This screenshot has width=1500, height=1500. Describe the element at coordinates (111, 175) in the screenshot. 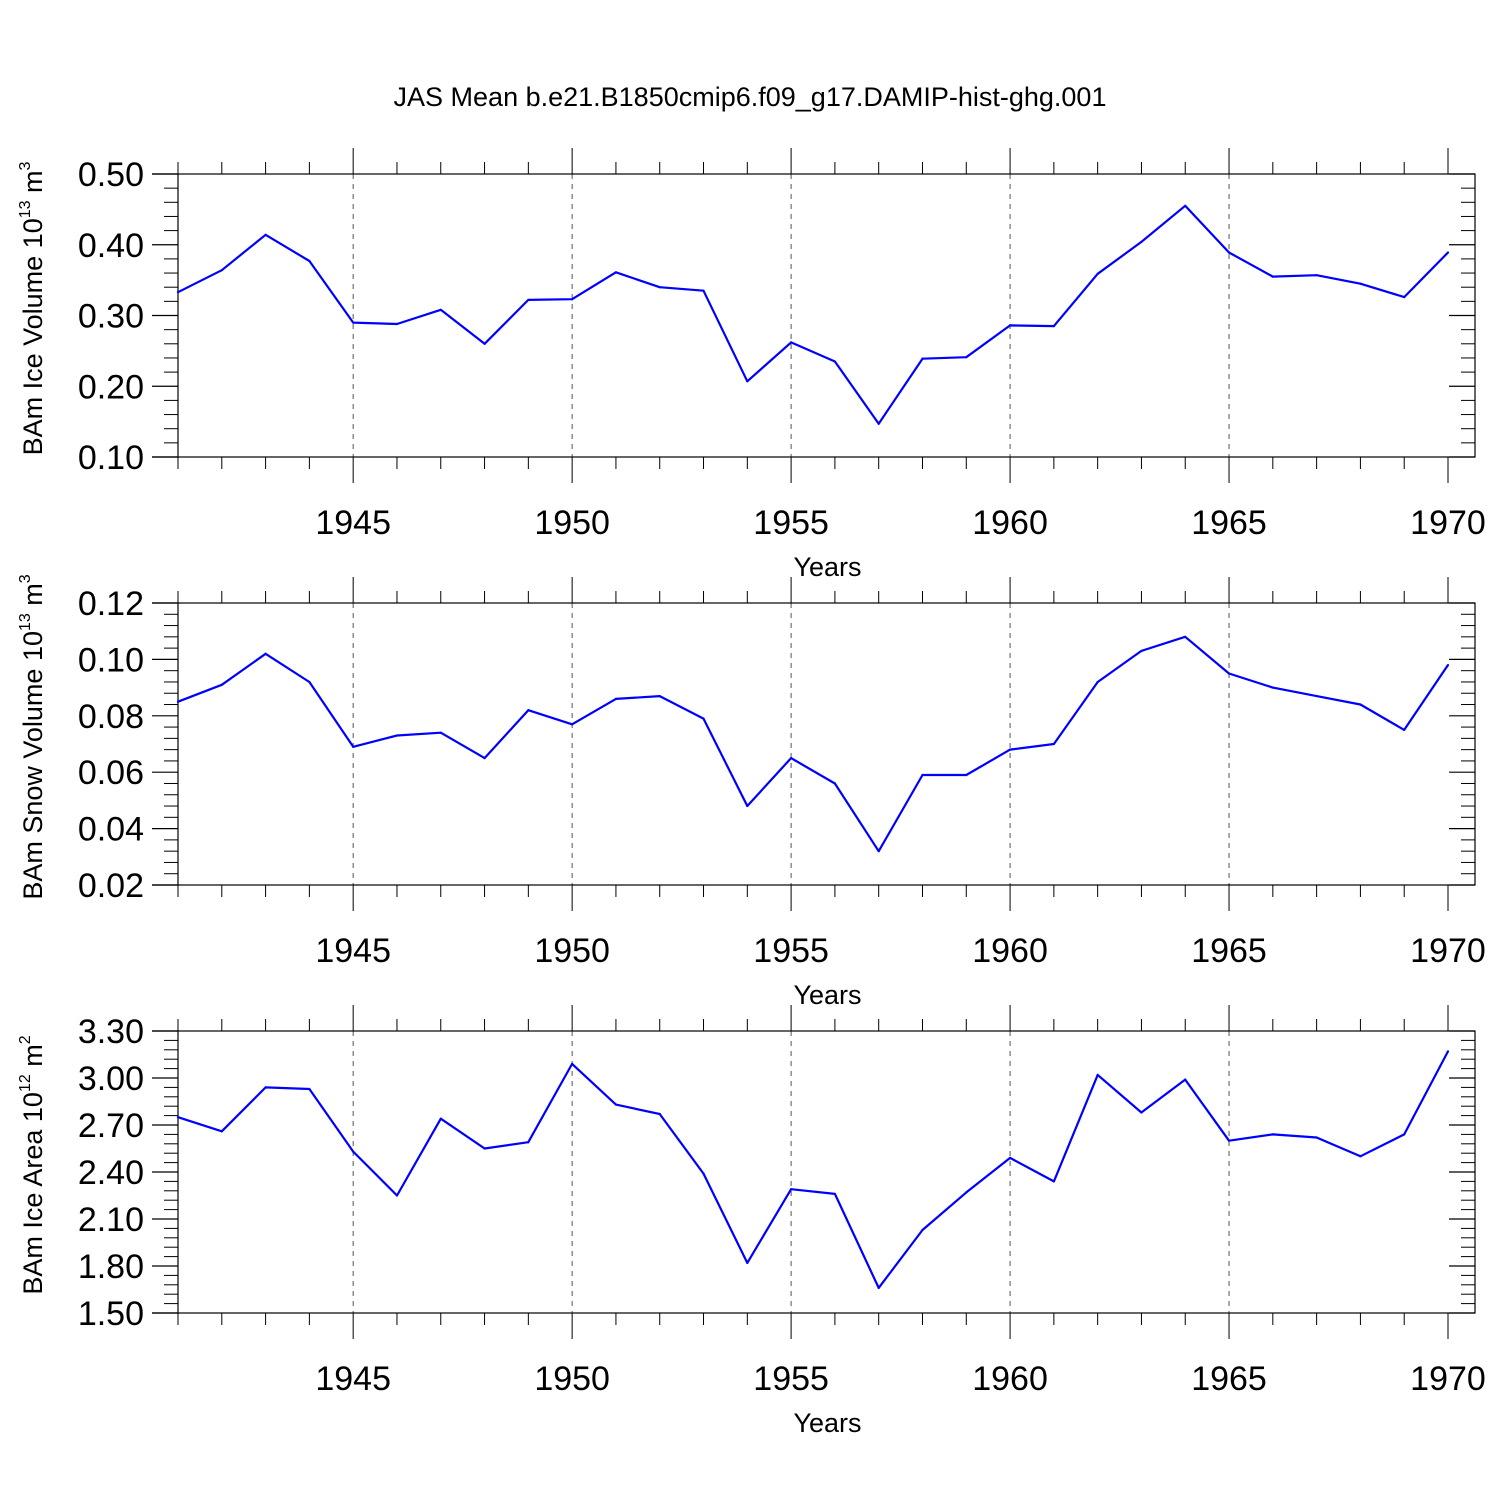

I see `chart-1-ytick-label-0.50: 0.50` at that location.